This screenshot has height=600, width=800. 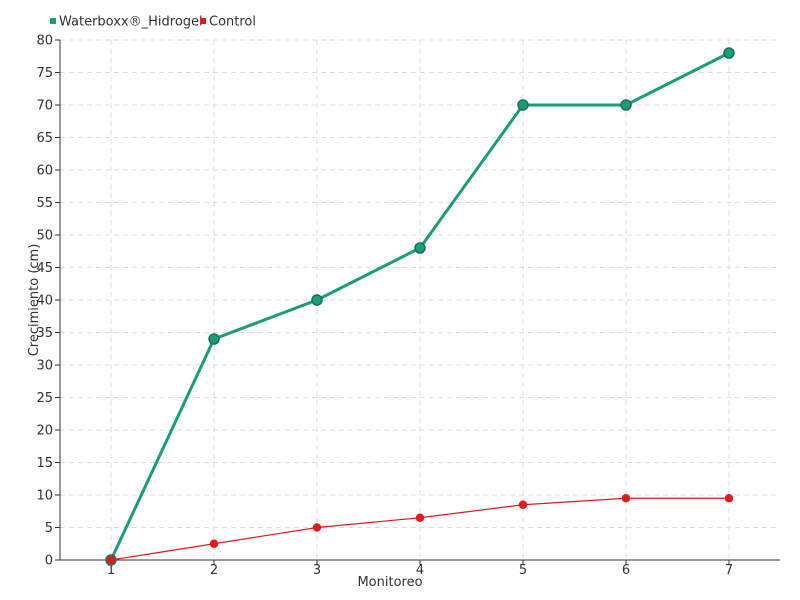 What do you see at coordinates (34, 300) in the screenshot?
I see `y-axis-title: Crecimiento (cm)` at bounding box center [34, 300].